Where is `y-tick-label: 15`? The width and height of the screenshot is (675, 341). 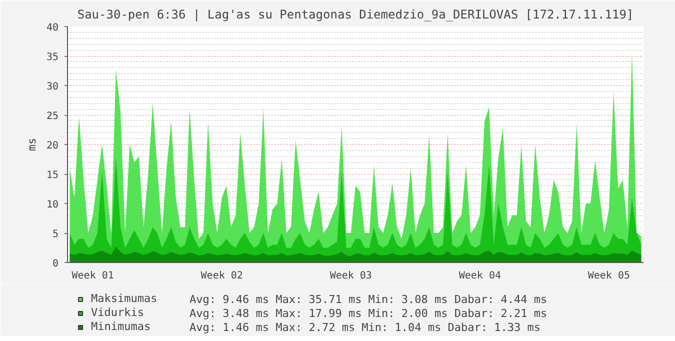
y-tick-label: 15 is located at coordinates (52, 175).